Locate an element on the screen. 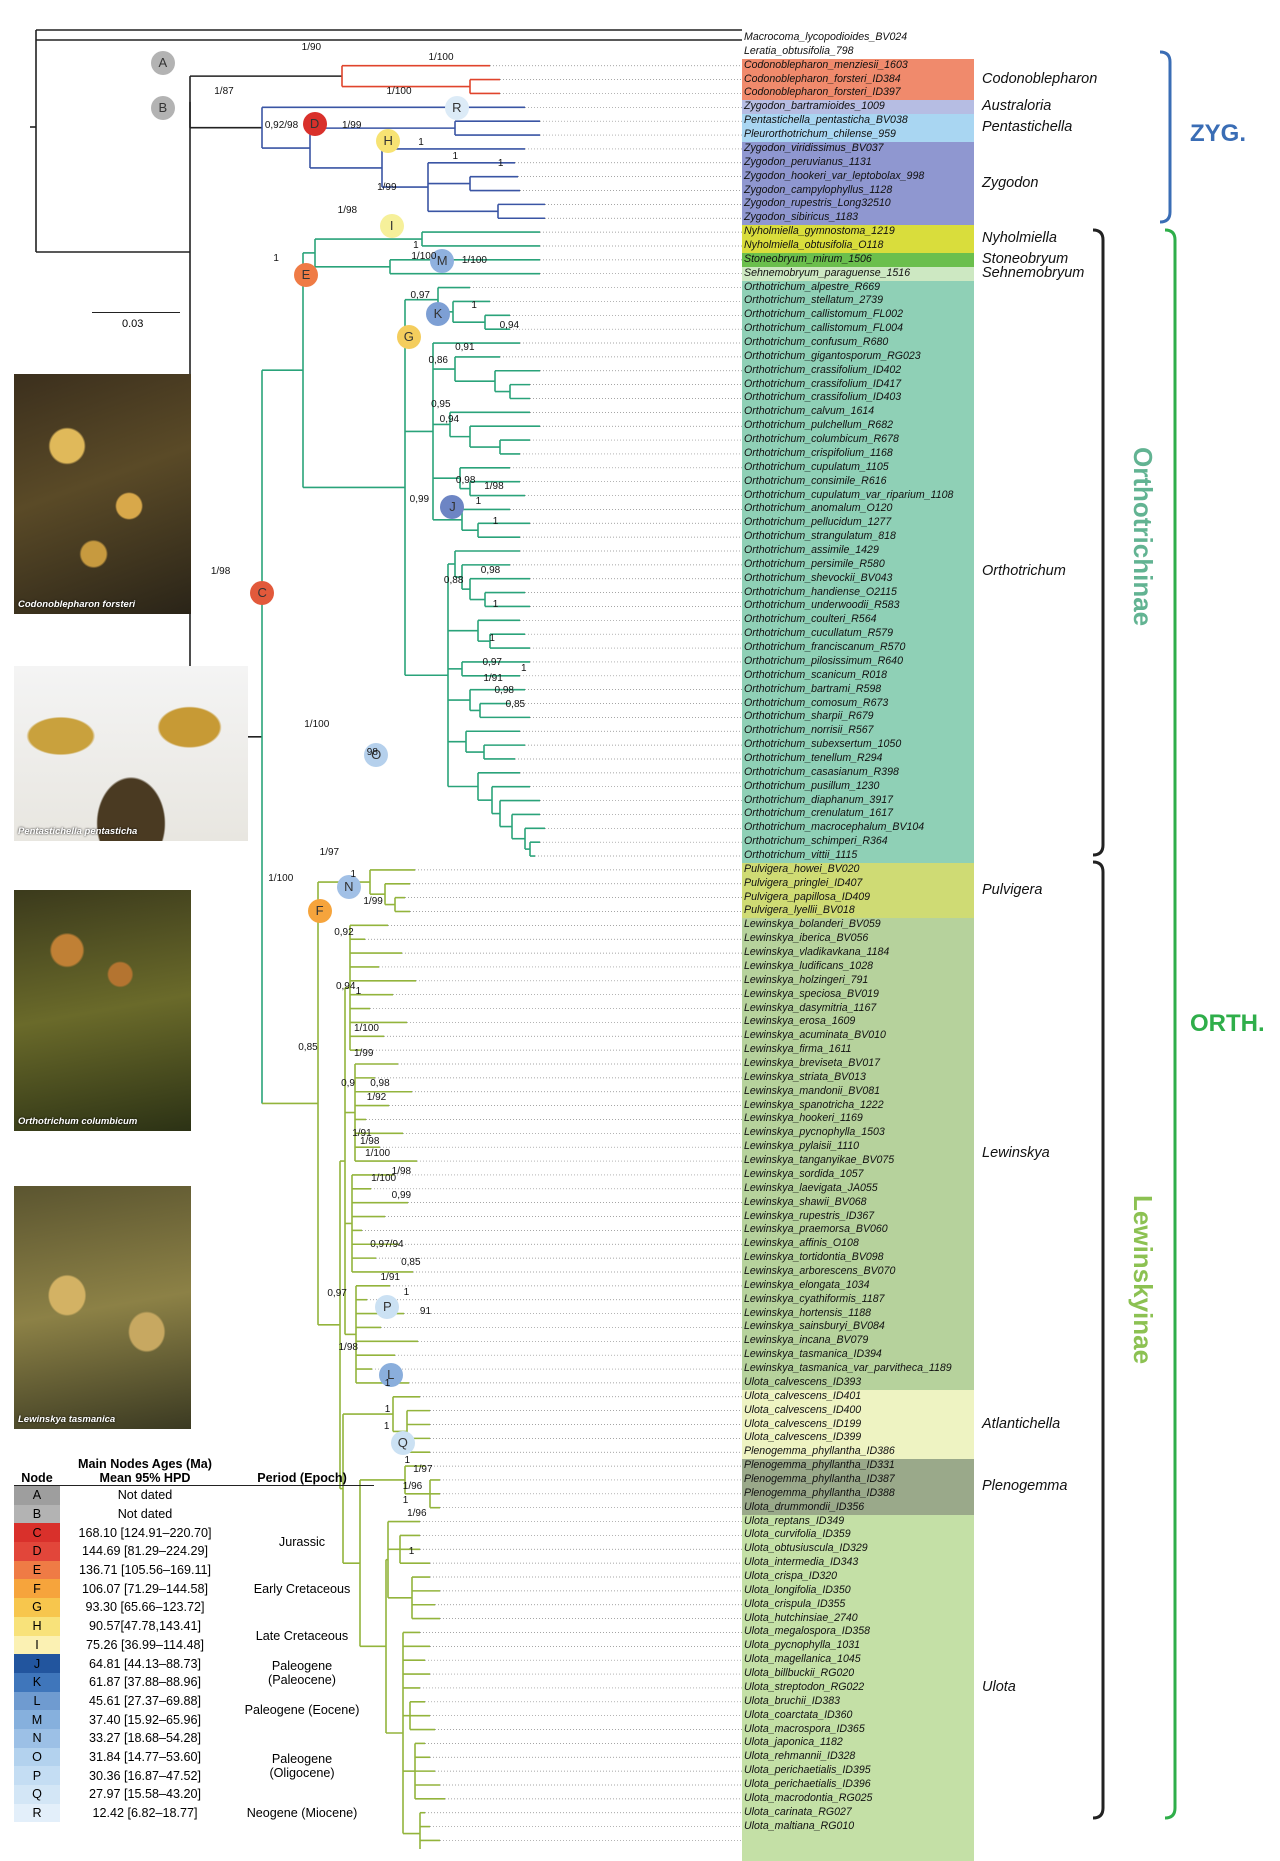  tip-label: Lewinskya_arborescens_BV070 is located at coordinates (820, 1270).